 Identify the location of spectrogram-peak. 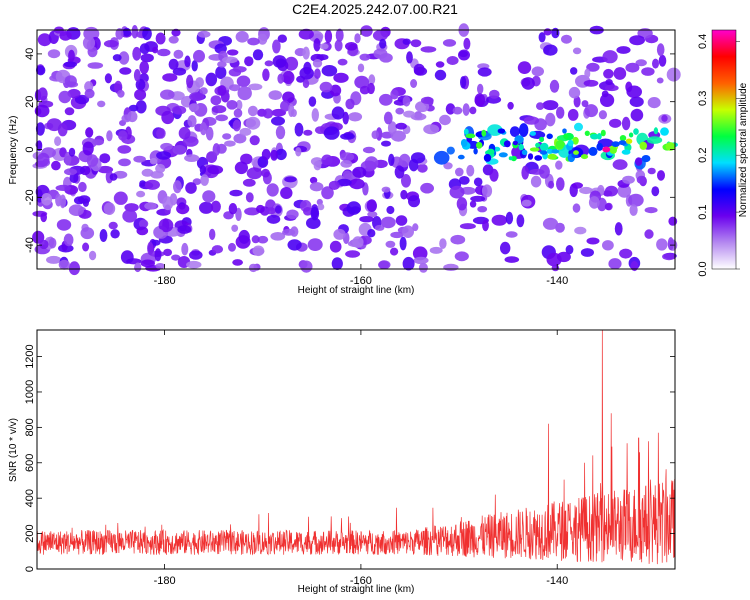
(606, 149).